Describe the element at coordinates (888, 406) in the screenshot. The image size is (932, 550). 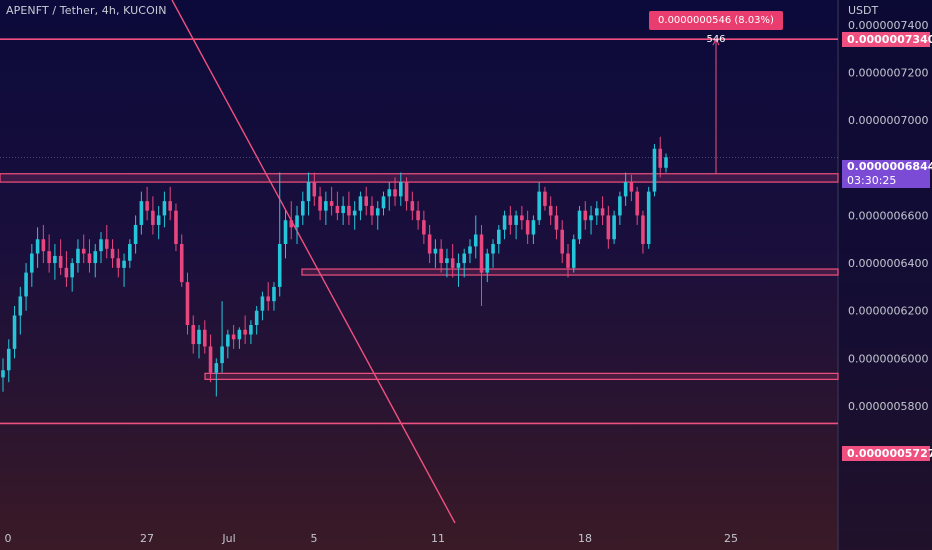
I see `y-tick-label: 0.0000005800` at that location.